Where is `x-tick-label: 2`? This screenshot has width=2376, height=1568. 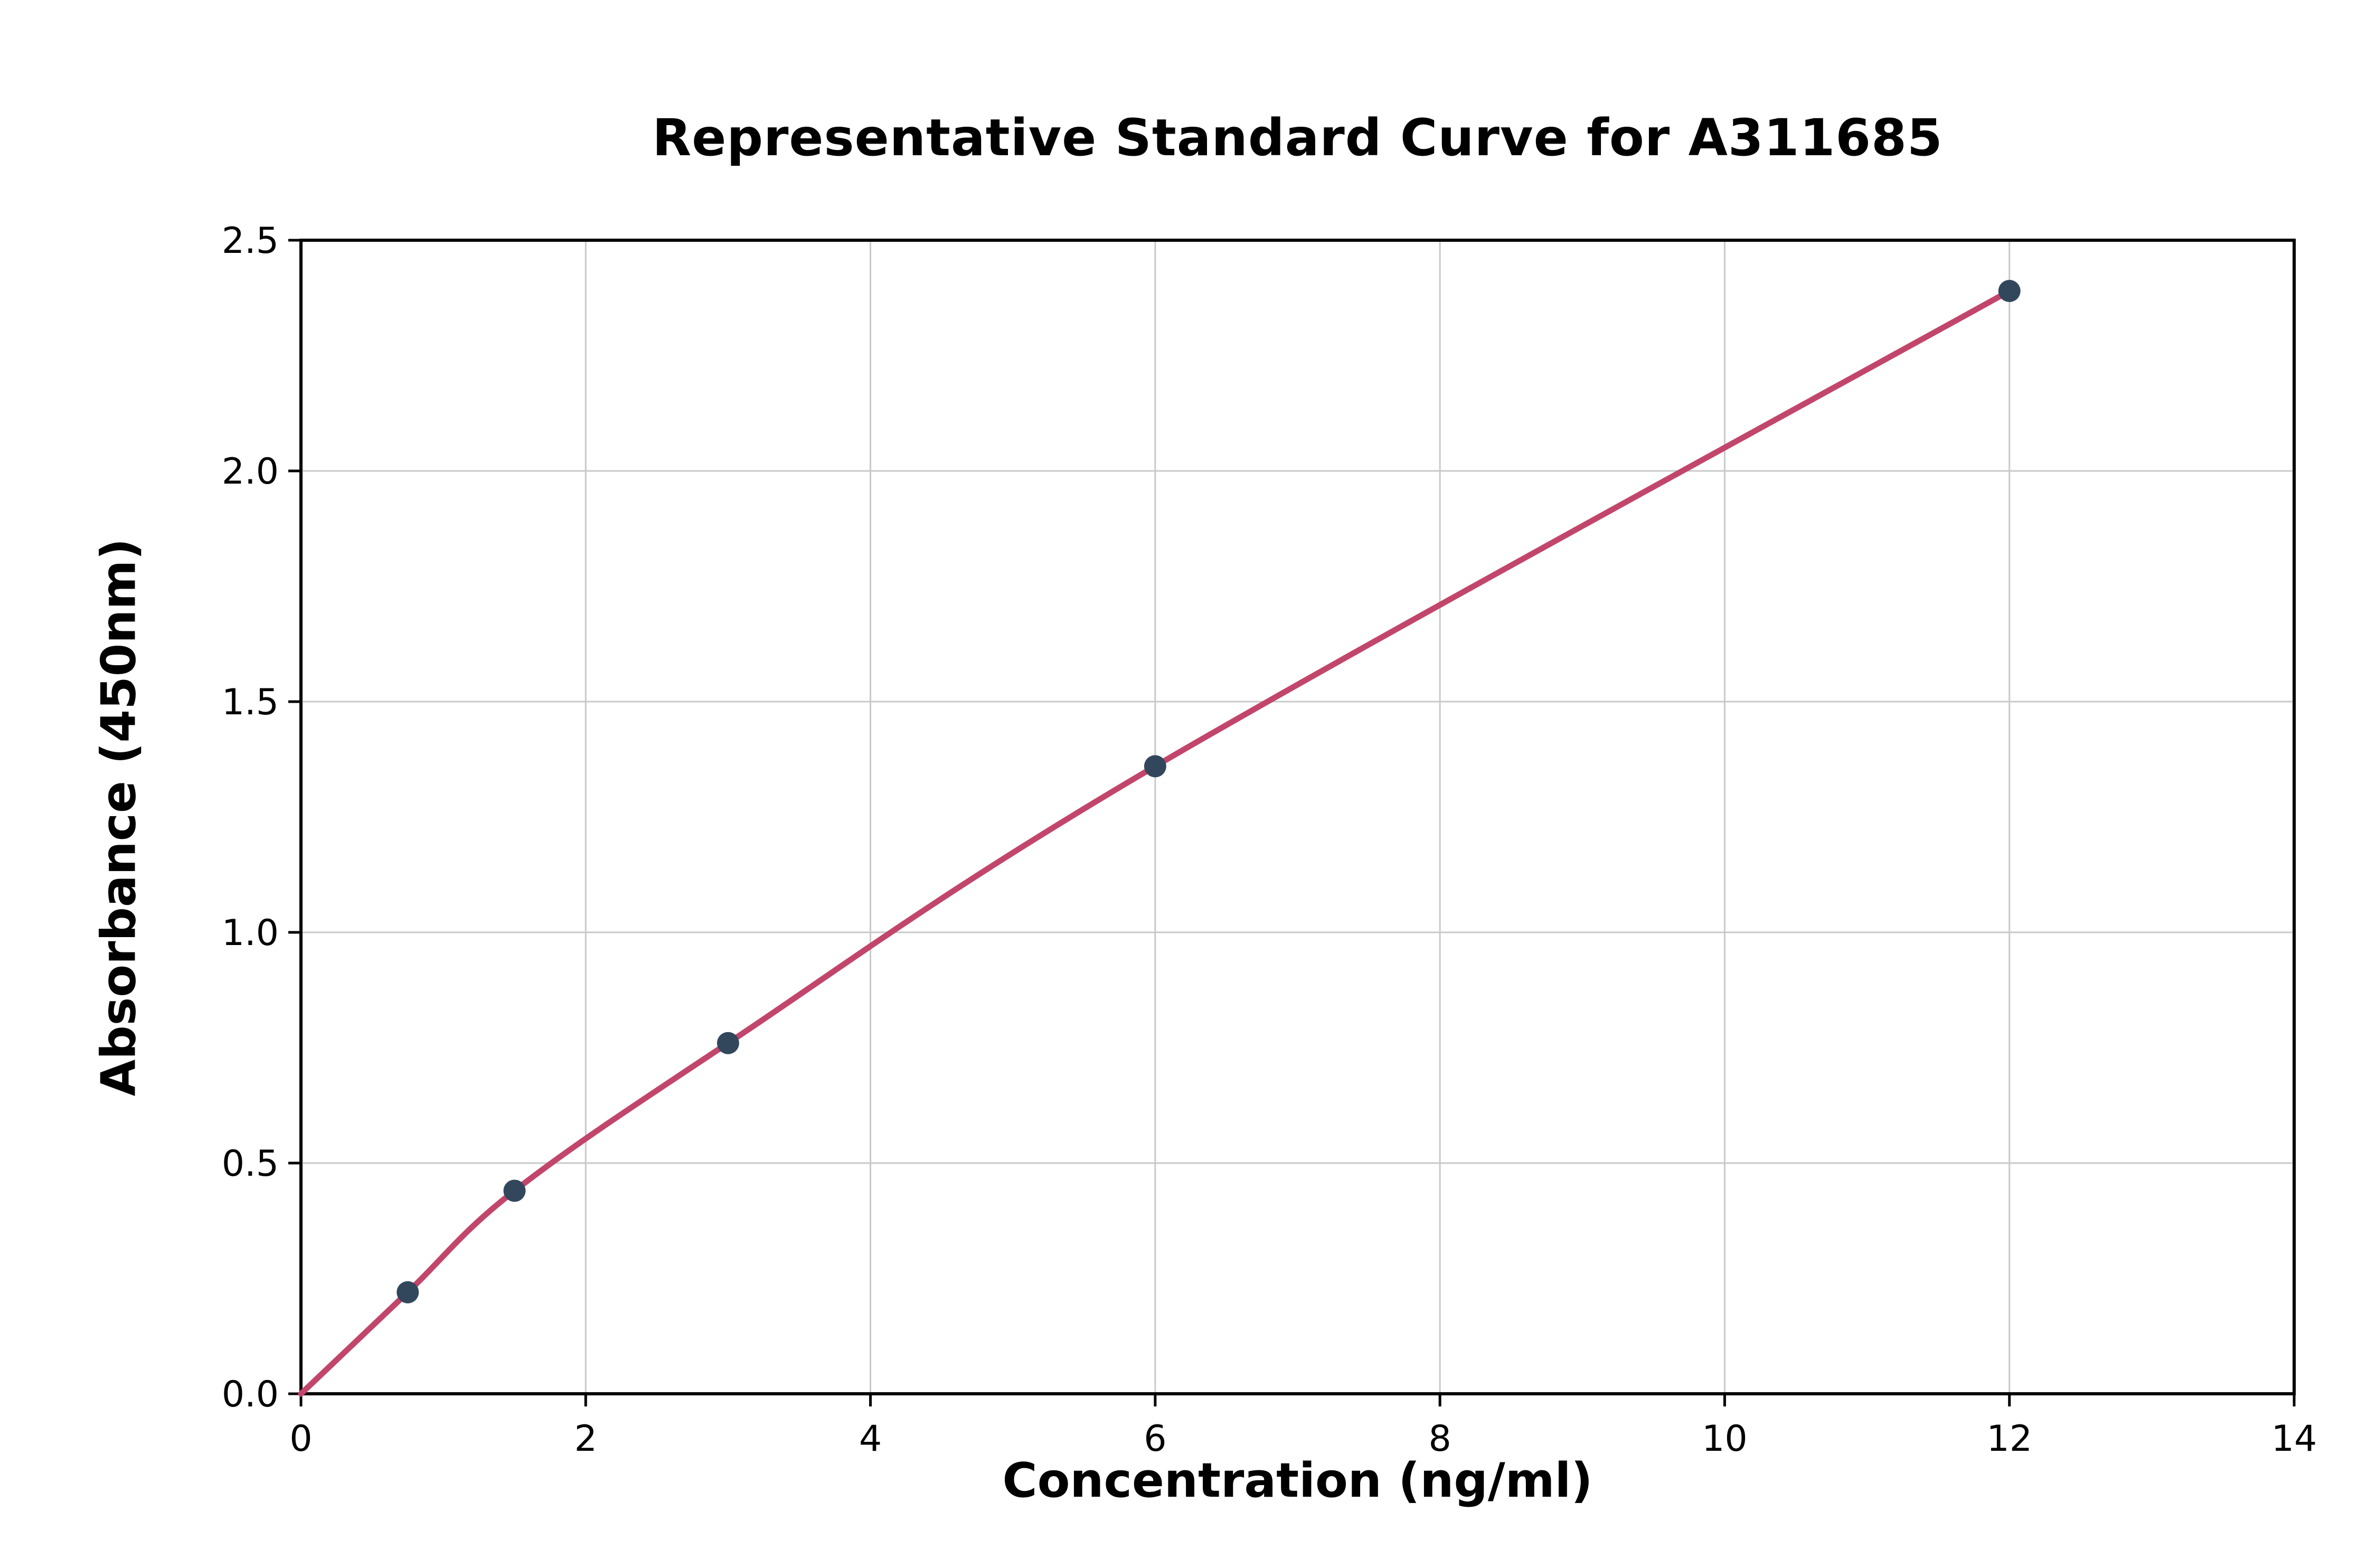
x-tick-label: 2 is located at coordinates (586, 1439).